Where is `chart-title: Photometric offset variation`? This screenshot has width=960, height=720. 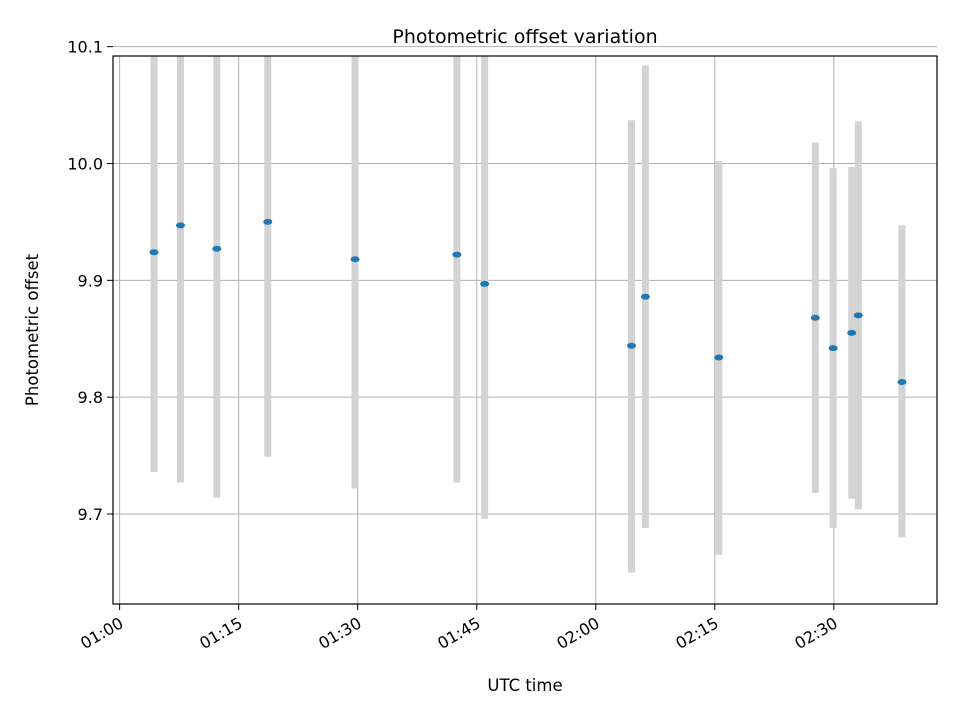
chart-title: Photometric offset variation is located at coordinates (524, 37).